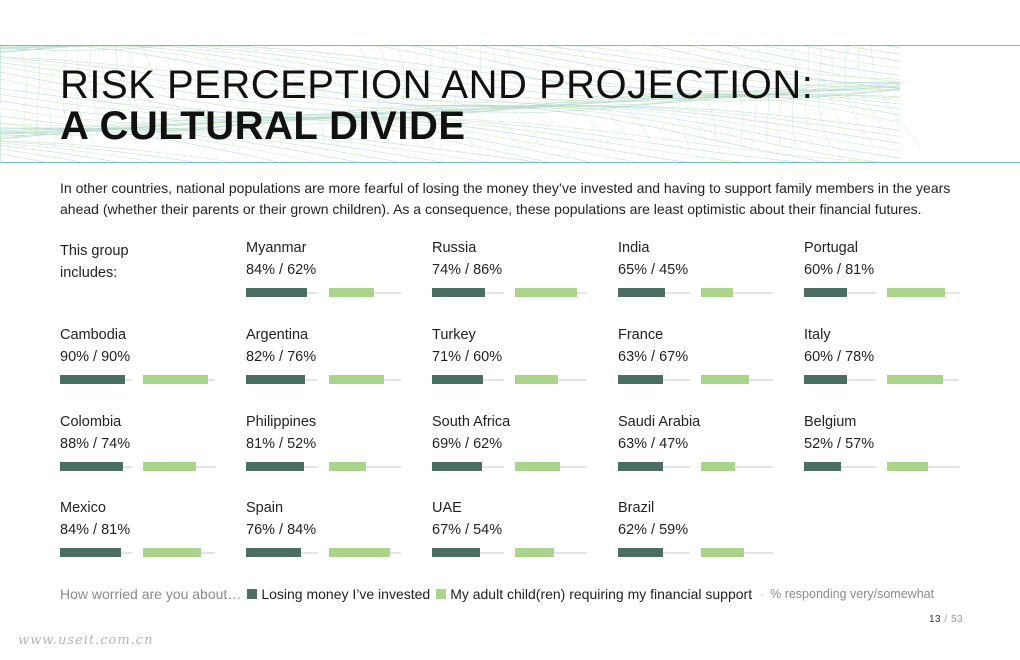 The height and width of the screenshot is (660, 1020). I want to click on country-cell: Brazil 62% / 59%, so click(703, 535).